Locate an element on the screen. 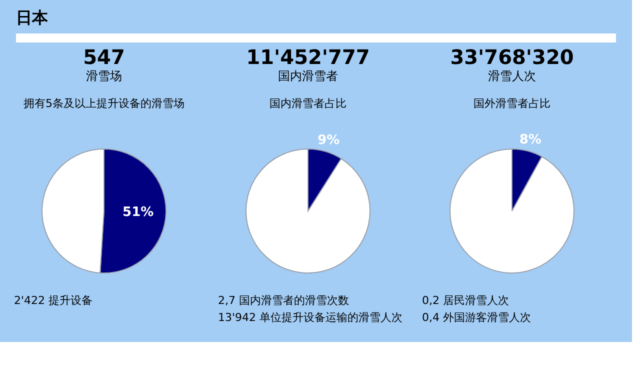  data-label: 8% is located at coordinates (530, 140).